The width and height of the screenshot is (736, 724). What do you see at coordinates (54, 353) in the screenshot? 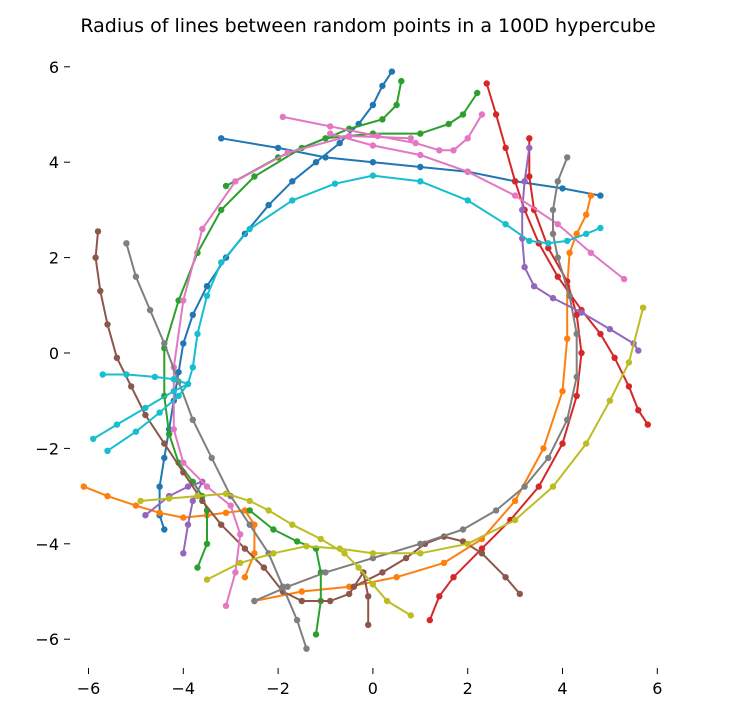
I see `y-tick-label: 0` at bounding box center [54, 353].